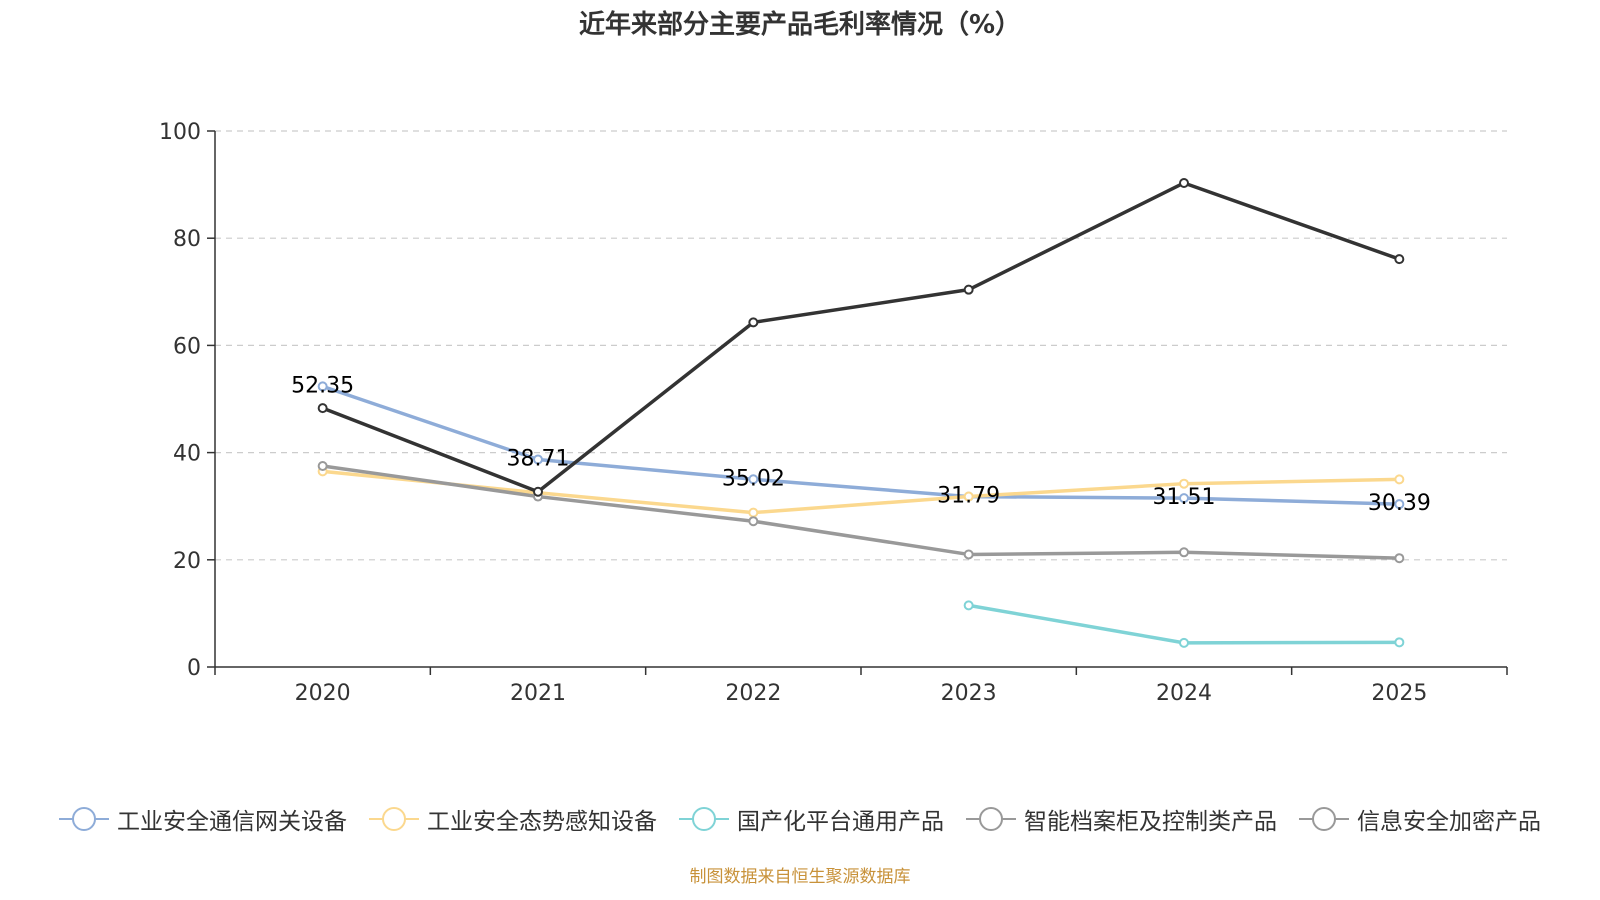 This screenshot has width=1600, height=900. What do you see at coordinates (542, 822) in the screenshot?
I see `legend-label: 工业安全态势感知设备` at bounding box center [542, 822].